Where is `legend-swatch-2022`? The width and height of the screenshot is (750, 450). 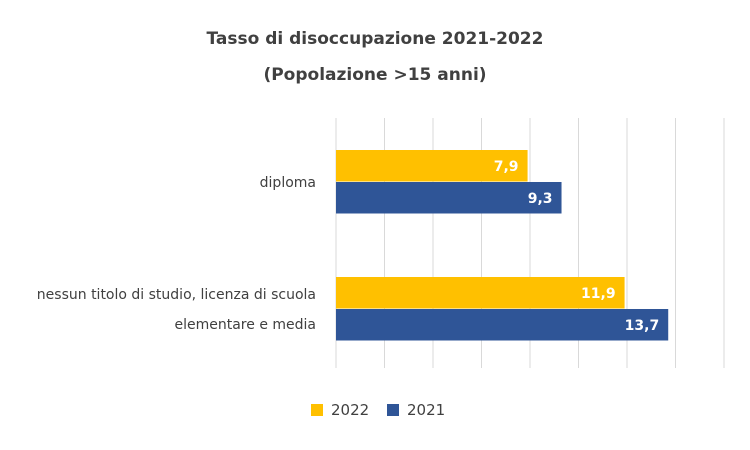
legend-swatch-2022 is located at coordinates (317, 410).